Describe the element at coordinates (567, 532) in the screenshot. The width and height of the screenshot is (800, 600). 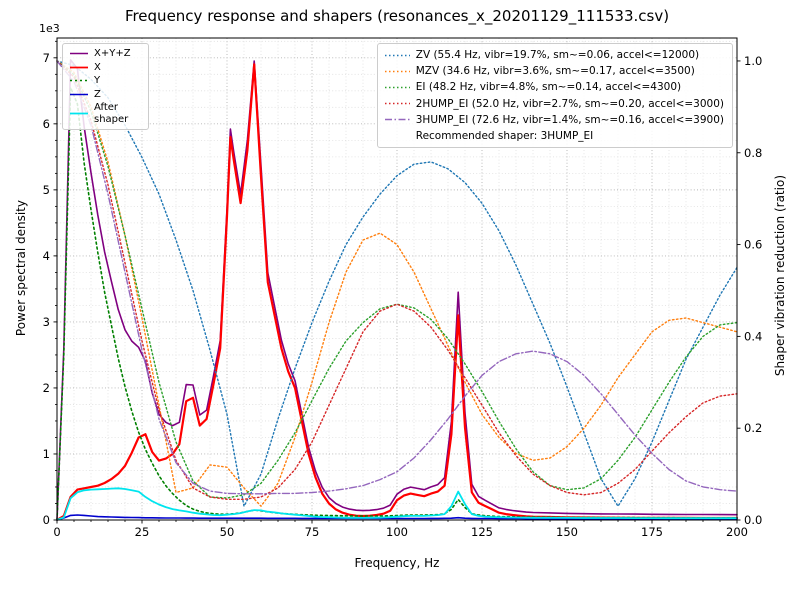
I see `x-tick-label: 150` at that location.